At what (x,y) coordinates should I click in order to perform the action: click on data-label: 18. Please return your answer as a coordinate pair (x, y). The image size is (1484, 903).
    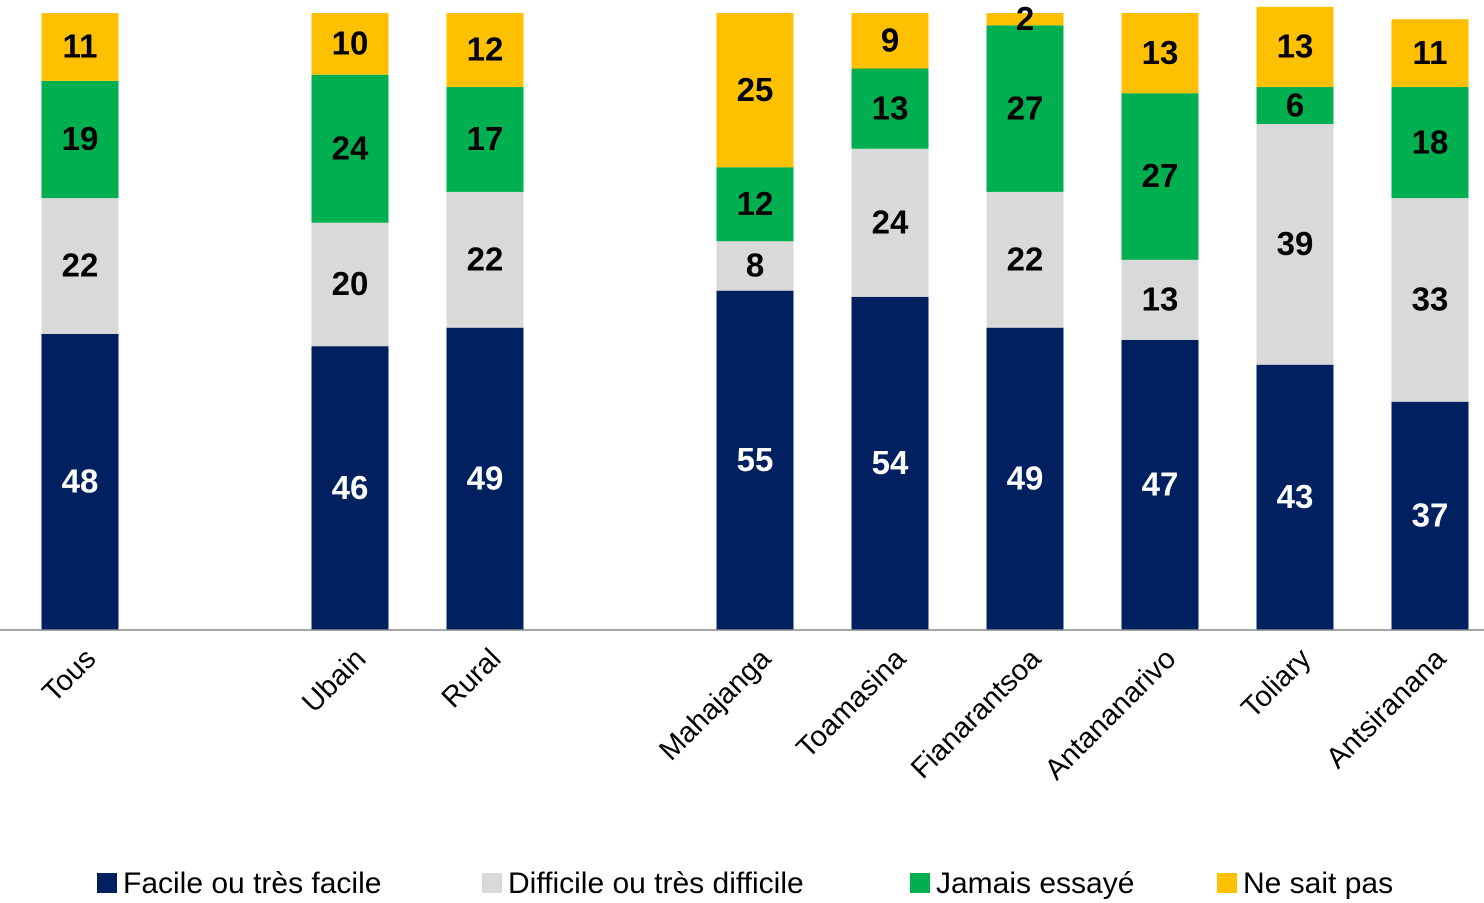
    Looking at the image, I should click on (1430, 141).